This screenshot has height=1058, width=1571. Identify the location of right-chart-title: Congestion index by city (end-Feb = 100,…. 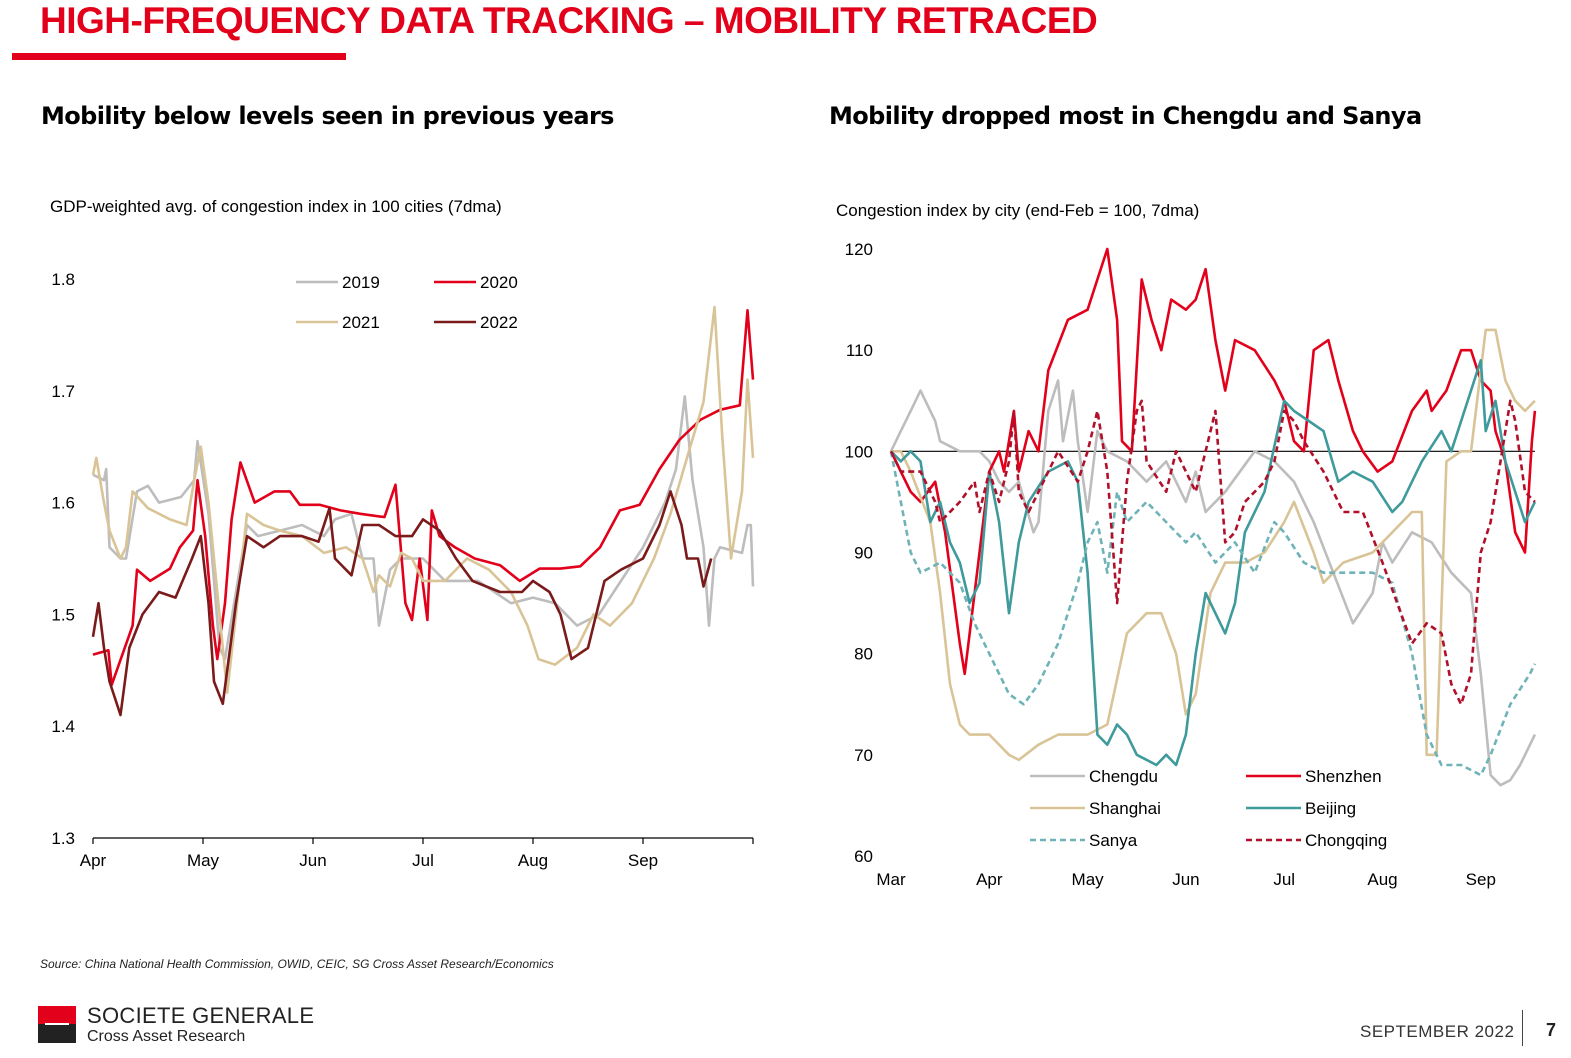
(1018, 210).